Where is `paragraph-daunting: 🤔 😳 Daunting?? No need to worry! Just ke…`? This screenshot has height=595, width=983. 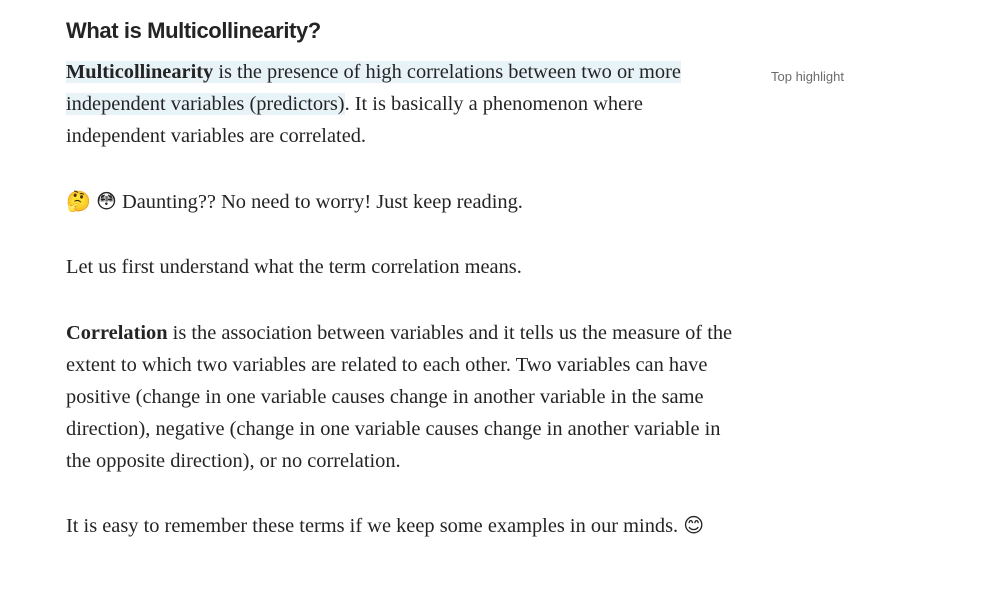 paragraph-daunting: 🤔 😳 Daunting?? No need to worry! Just ke… is located at coordinates (404, 202).